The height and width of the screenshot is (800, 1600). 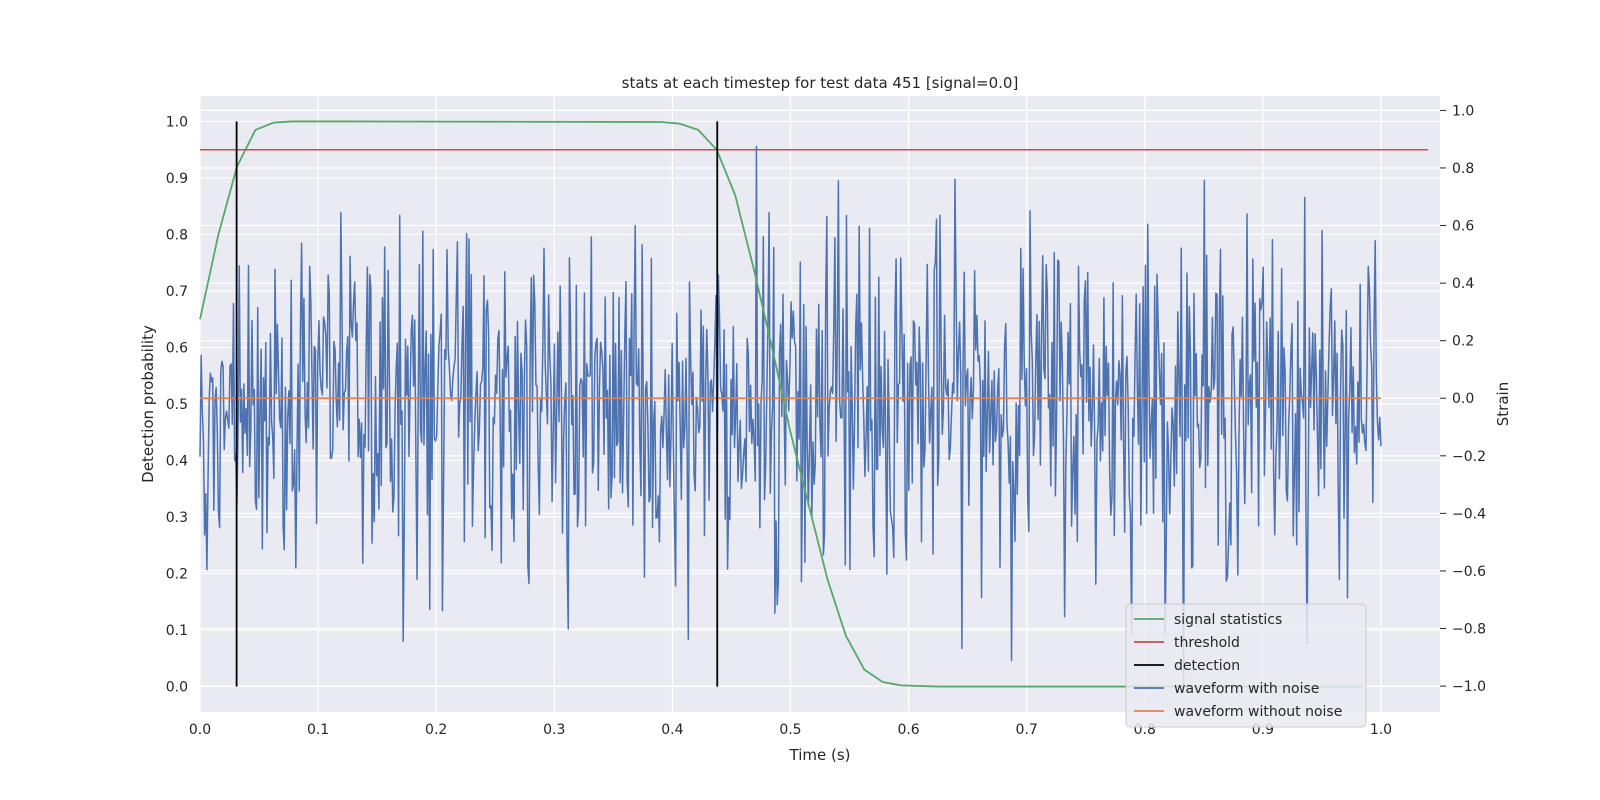 I want to click on legend-entry-label: waveform with noise, so click(x=1246, y=689).